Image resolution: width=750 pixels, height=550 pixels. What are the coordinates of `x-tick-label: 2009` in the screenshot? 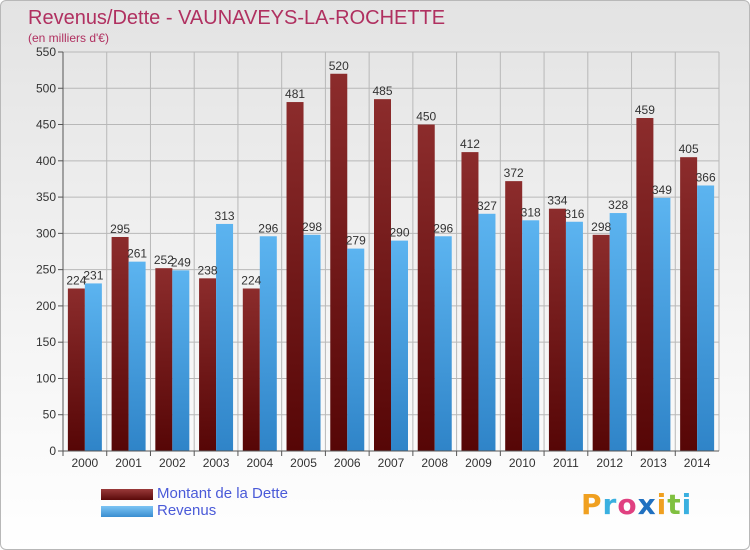 It's located at (478, 463).